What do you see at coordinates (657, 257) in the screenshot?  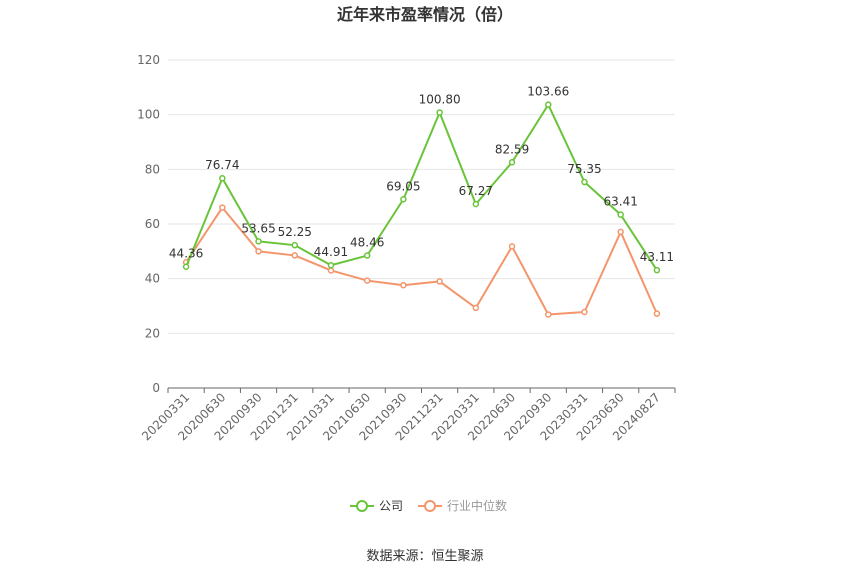 I see `data-label: 43.11` at bounding box center [657, 257].